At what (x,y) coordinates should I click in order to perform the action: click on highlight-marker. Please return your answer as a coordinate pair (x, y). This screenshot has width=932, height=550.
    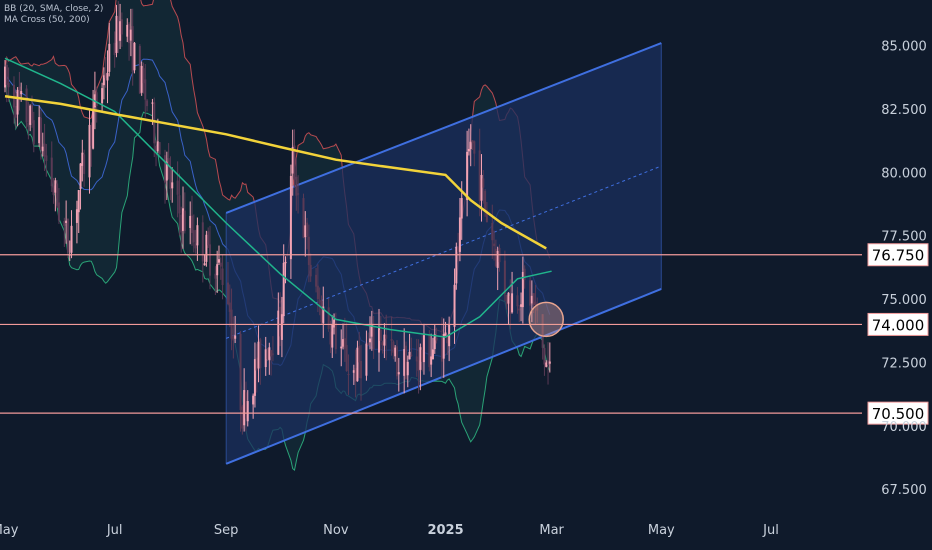
    Looking at the image, I should click on (546, 319).